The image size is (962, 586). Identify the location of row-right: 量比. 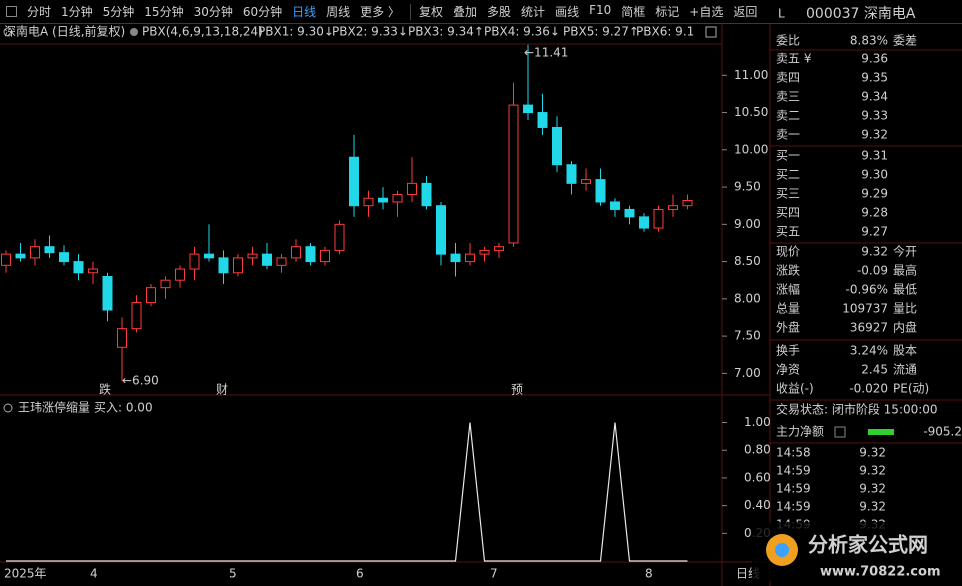
(905, 309).